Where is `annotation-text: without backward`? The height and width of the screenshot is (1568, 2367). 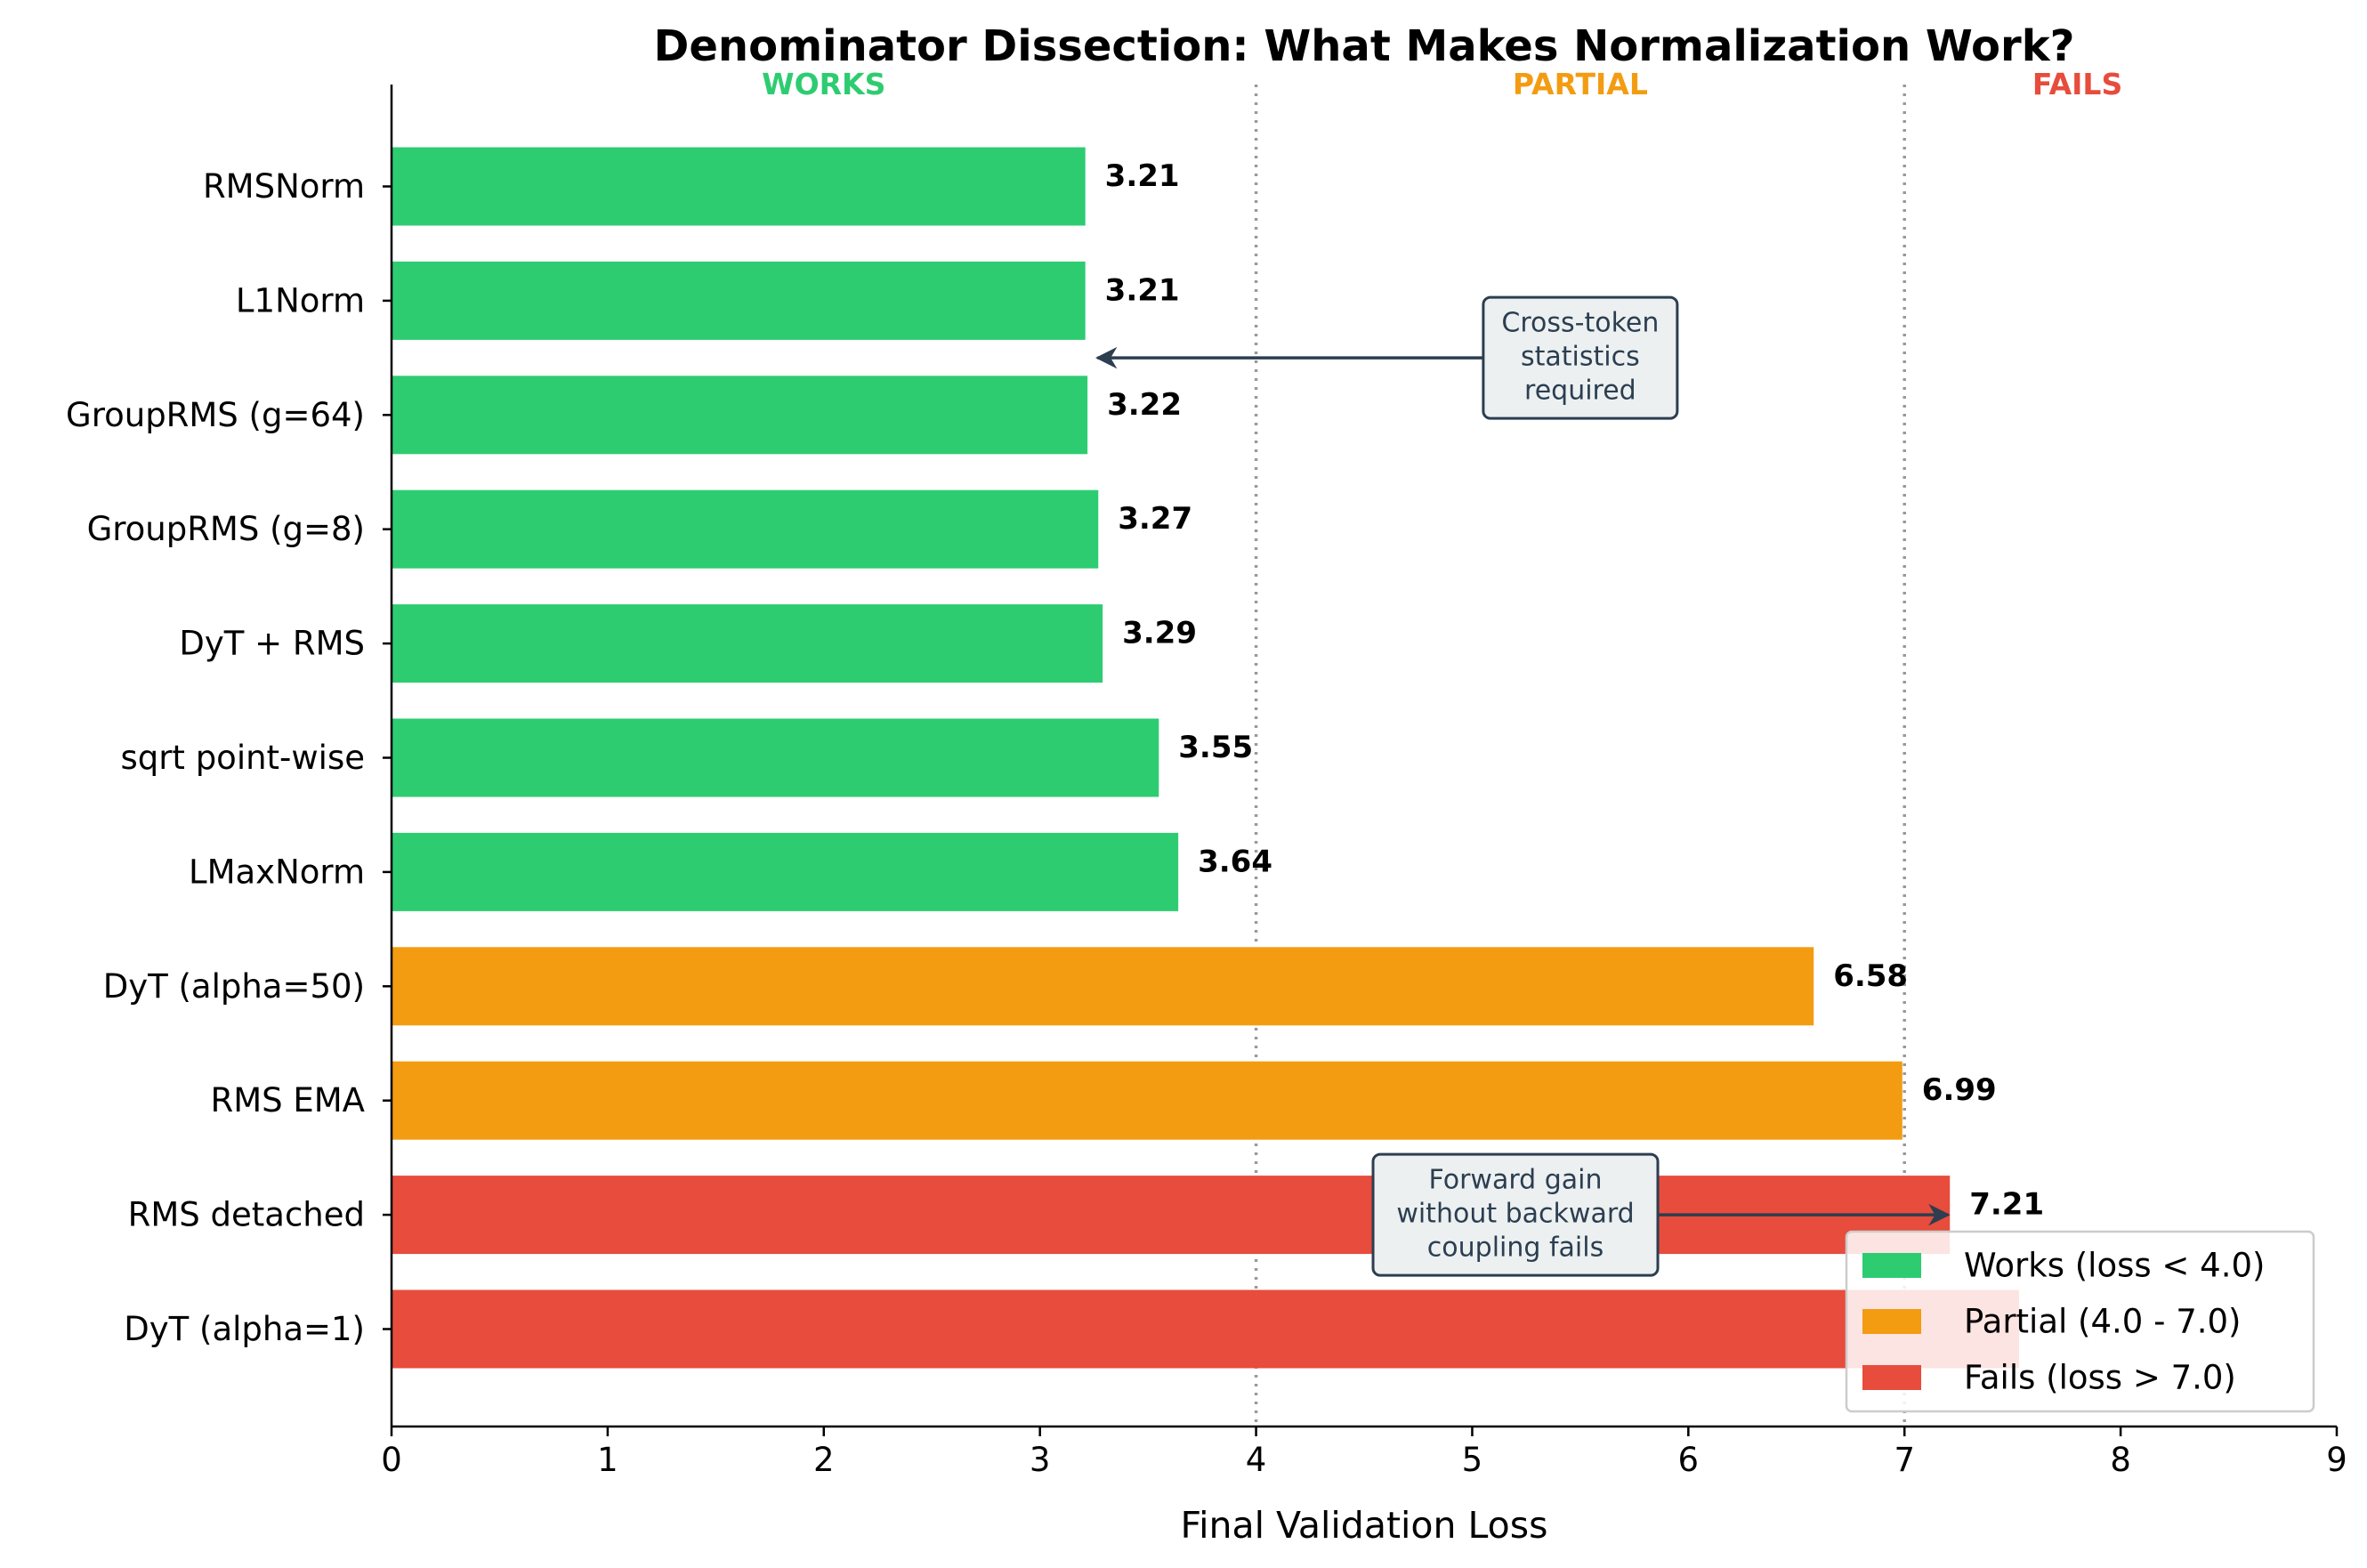 annotation-text: without backward is located at coordinates (1515, 1213).